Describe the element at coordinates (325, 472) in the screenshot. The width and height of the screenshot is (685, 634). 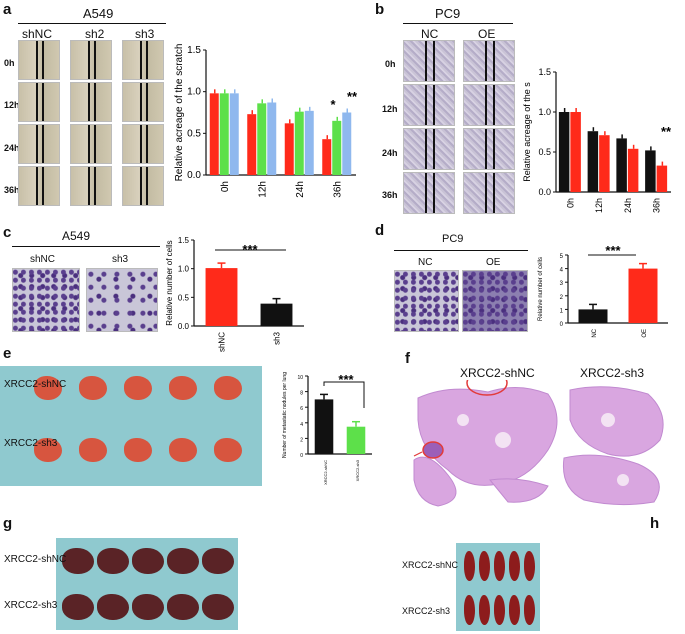
I see `x-tick-label: XRCC2-shNC` at that location.